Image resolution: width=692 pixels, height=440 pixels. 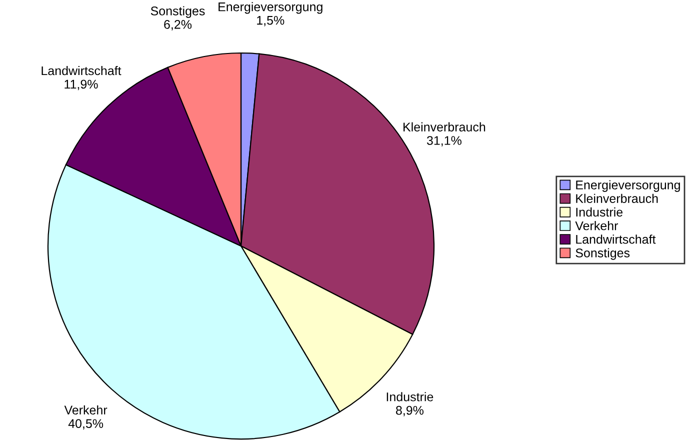 I want to click on data-label: 1,5%, so click(x=270, y=21).